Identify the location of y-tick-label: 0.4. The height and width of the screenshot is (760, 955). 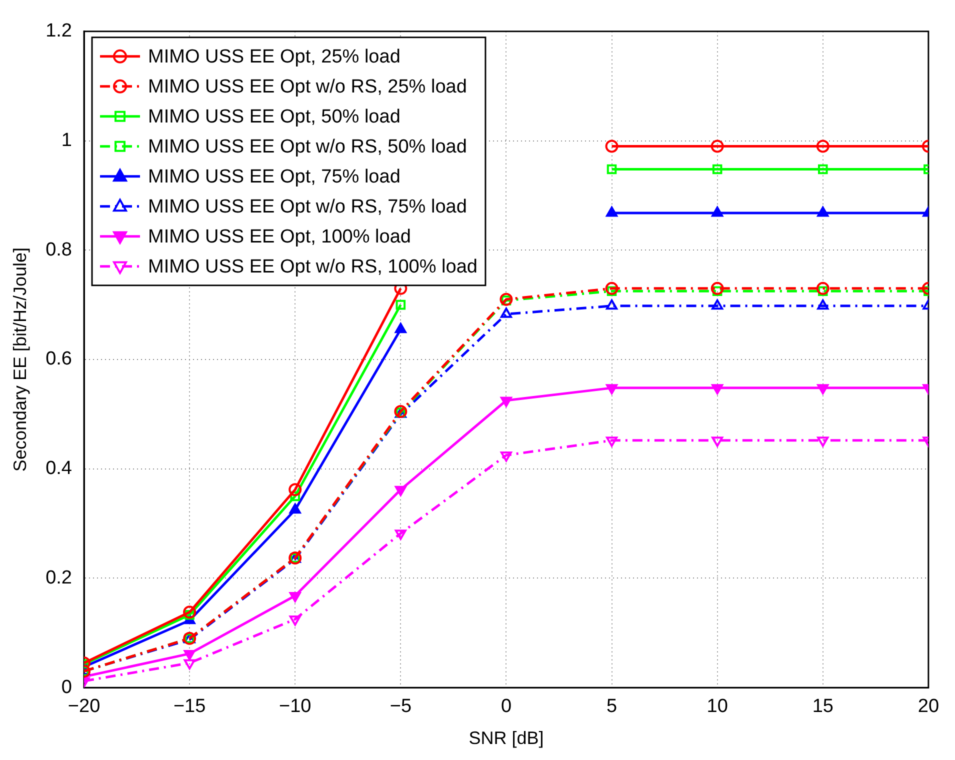
(59, 469).